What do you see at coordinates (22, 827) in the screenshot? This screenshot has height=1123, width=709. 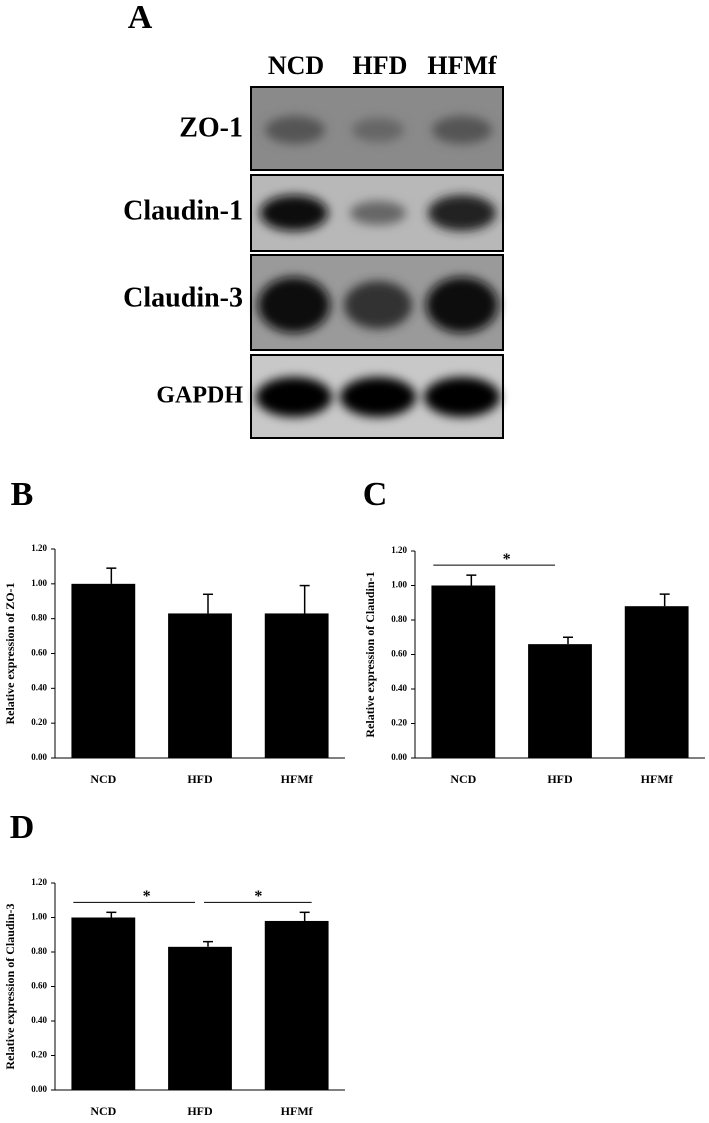 I see `panel-label: D` at bounding box center [22, 827].